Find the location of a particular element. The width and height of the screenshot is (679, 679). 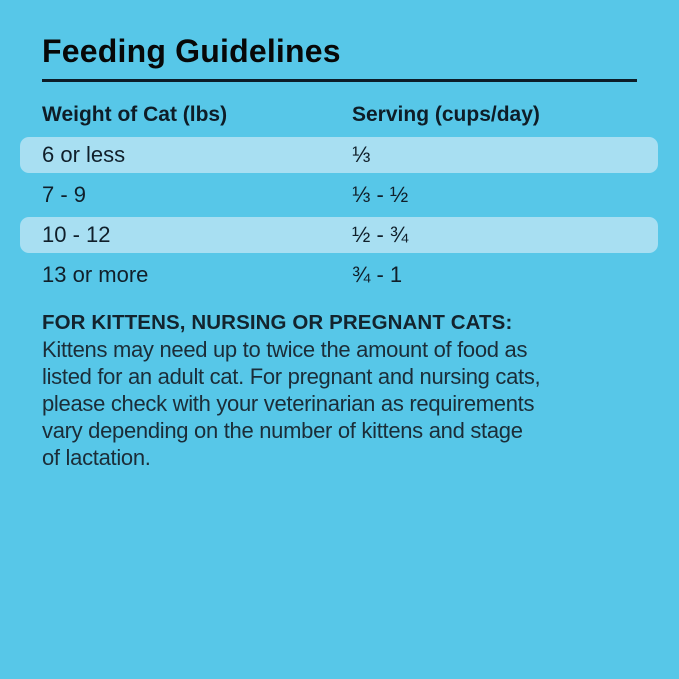

serving-cell: ¾ - 1 is located at coordinates (377, 274).